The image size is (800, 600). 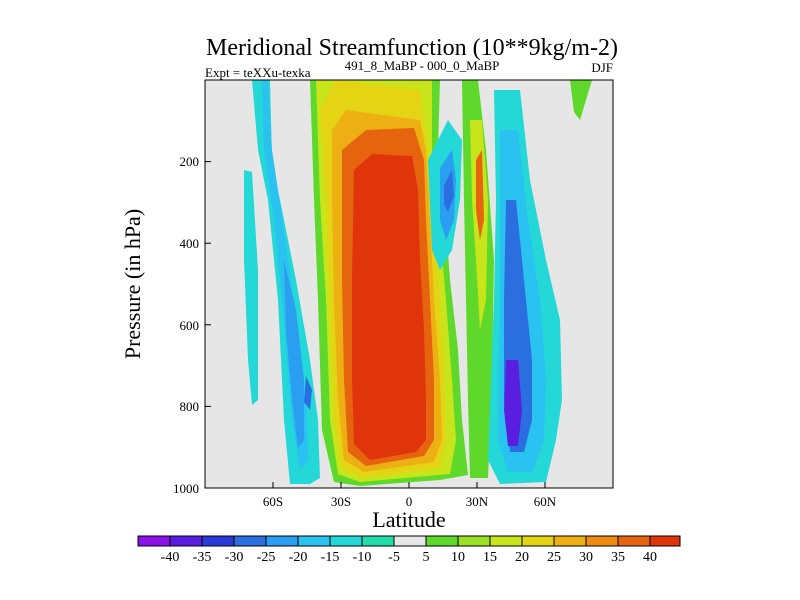 What do you see at coordinates (170, 557) in the screenshot?
I see `colorbar-label-0: -40` at bounding box center [170, 557].